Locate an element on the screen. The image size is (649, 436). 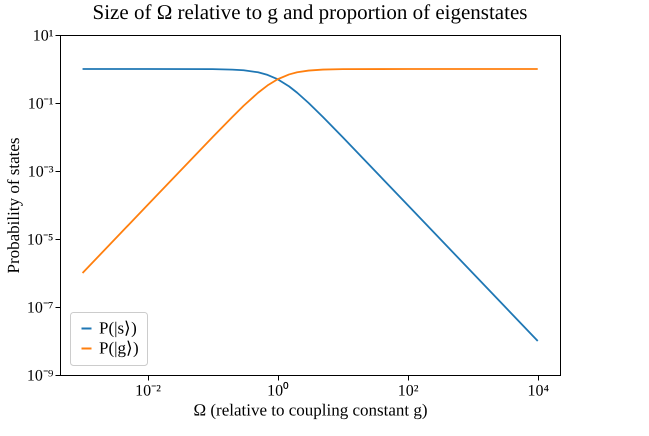
y-tick-label: 10⁻⁹ is located at coordinates (40, 376).